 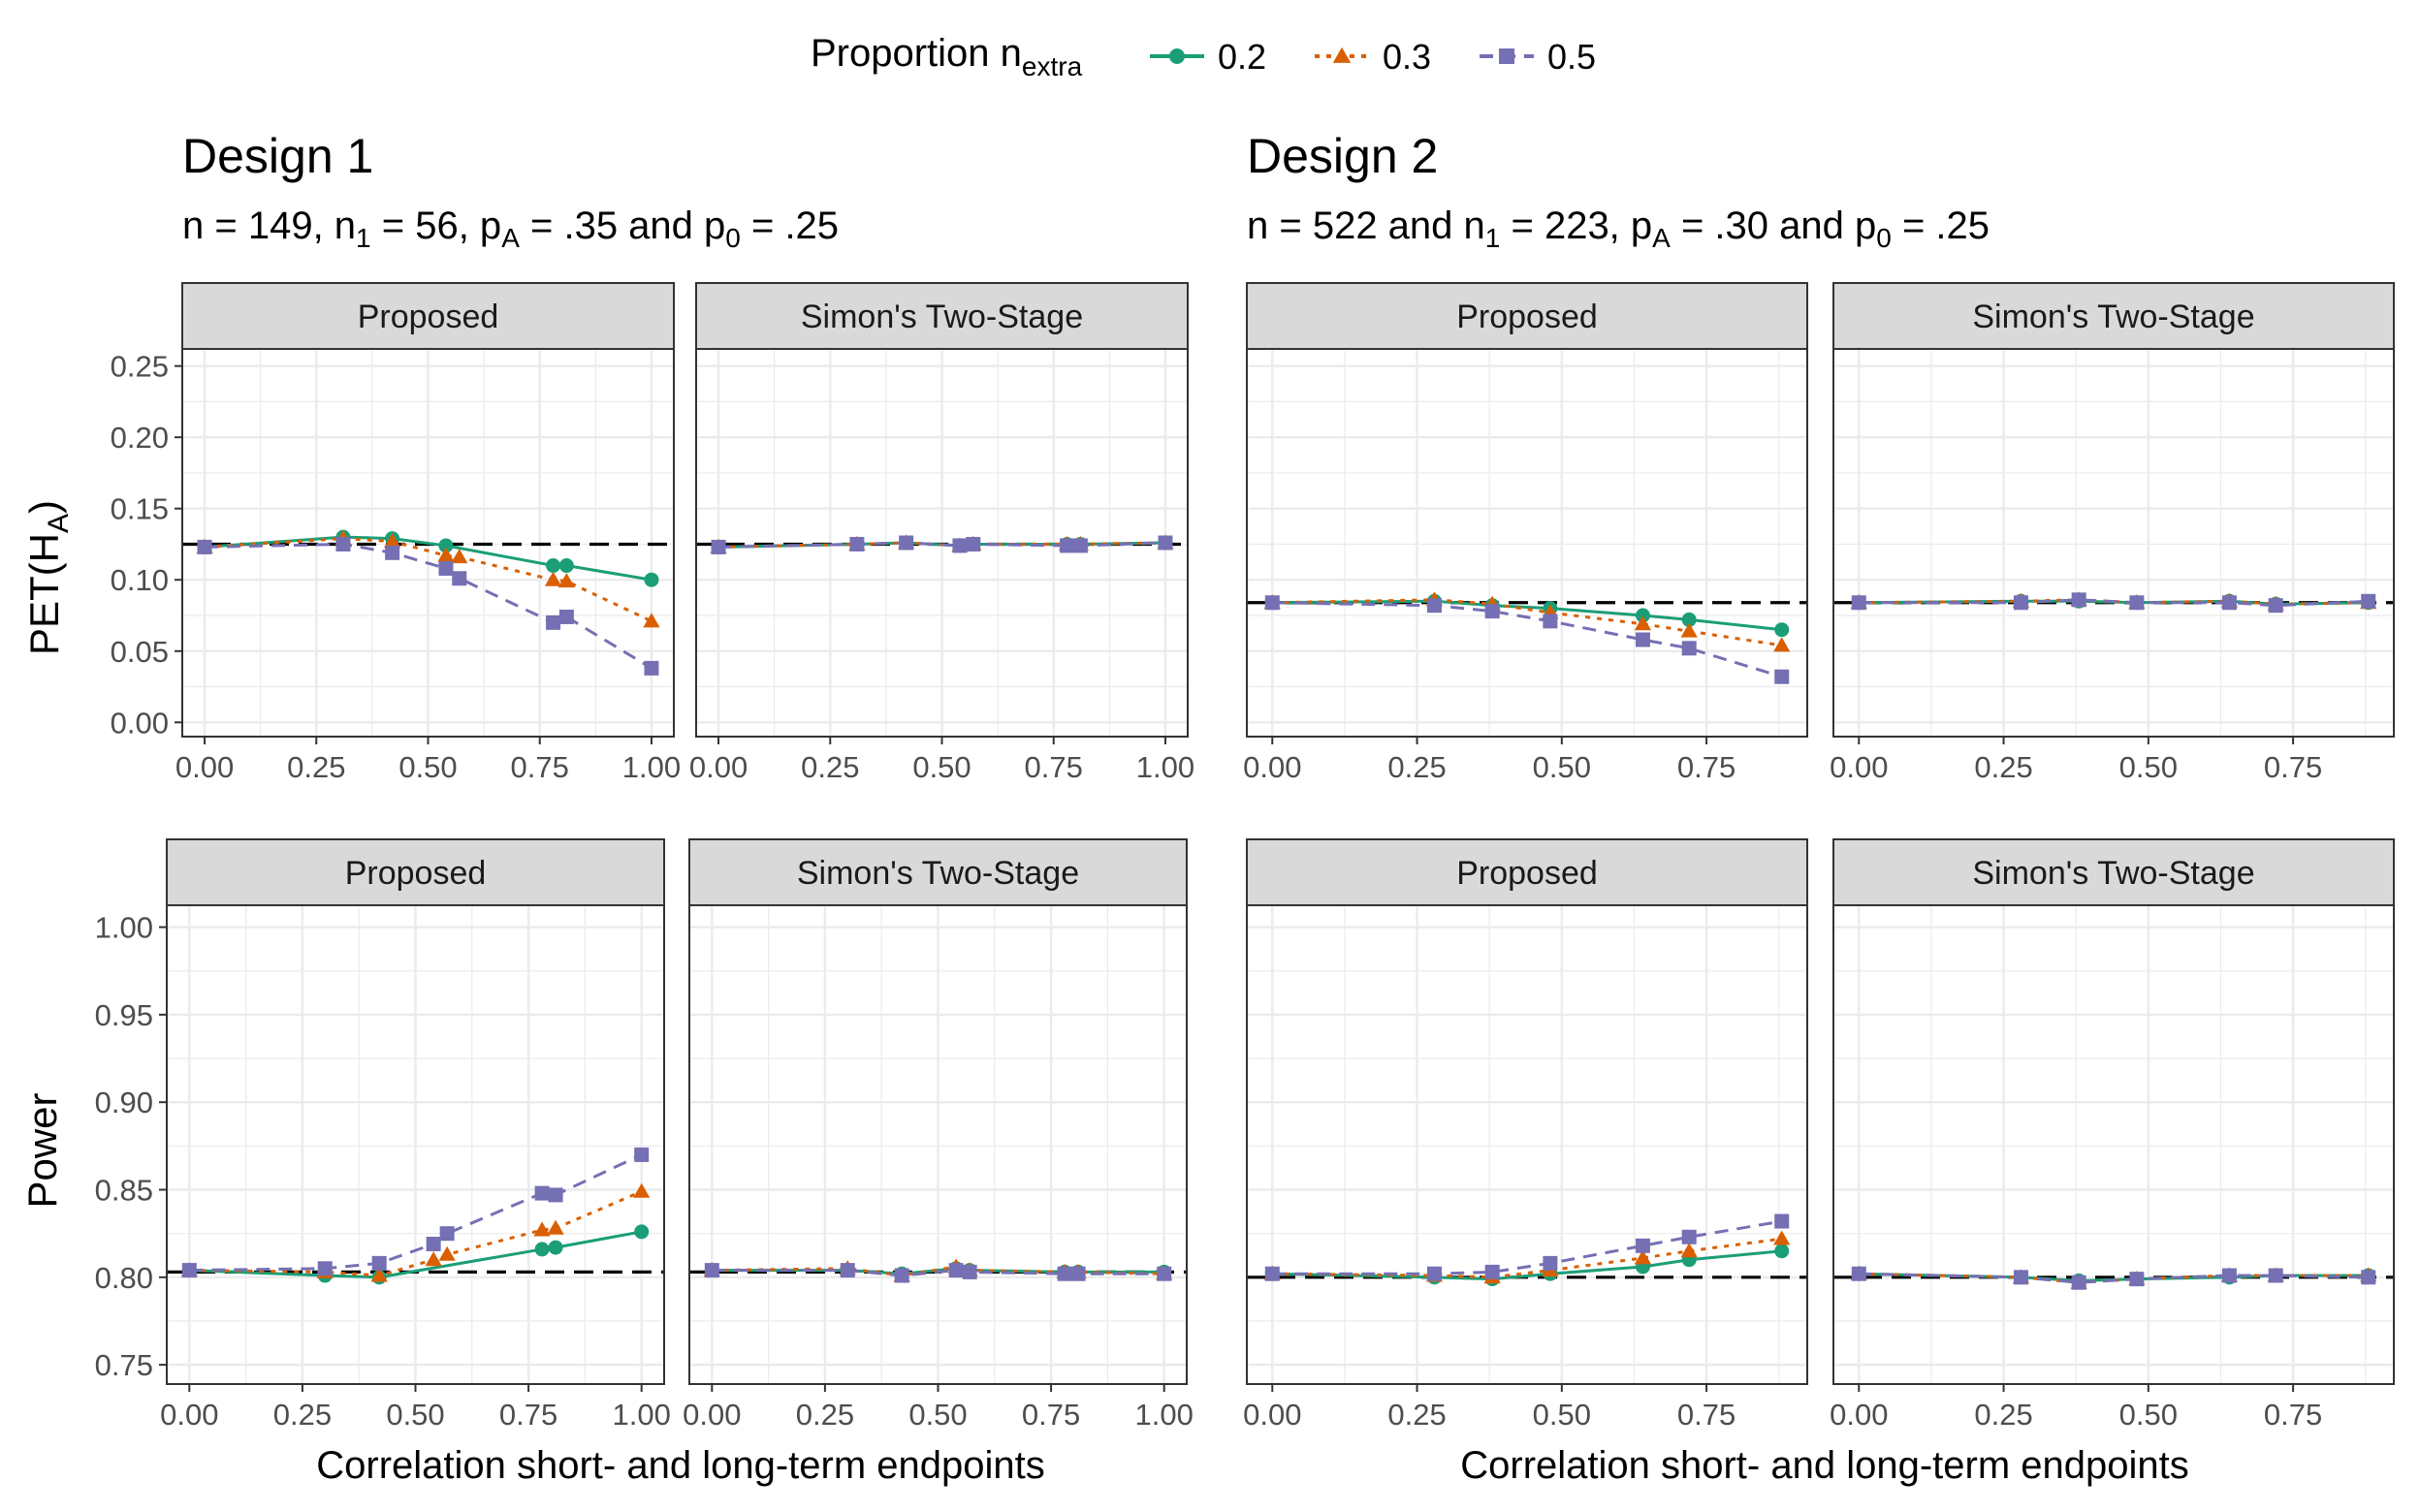 What do you see at coordinates (363, 238) in the screenshot?
I see `subtitle-part: 1` at bounding box center [363, 238].